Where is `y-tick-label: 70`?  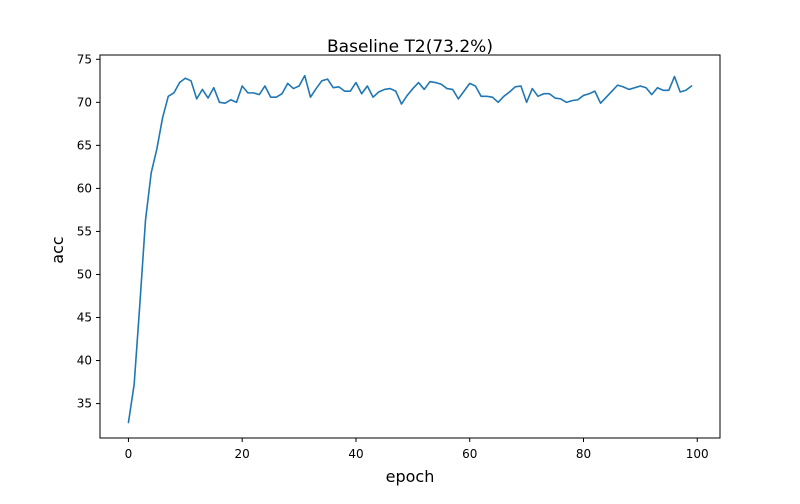 y-tick-label: 70 is located at coordinates (84, 102).